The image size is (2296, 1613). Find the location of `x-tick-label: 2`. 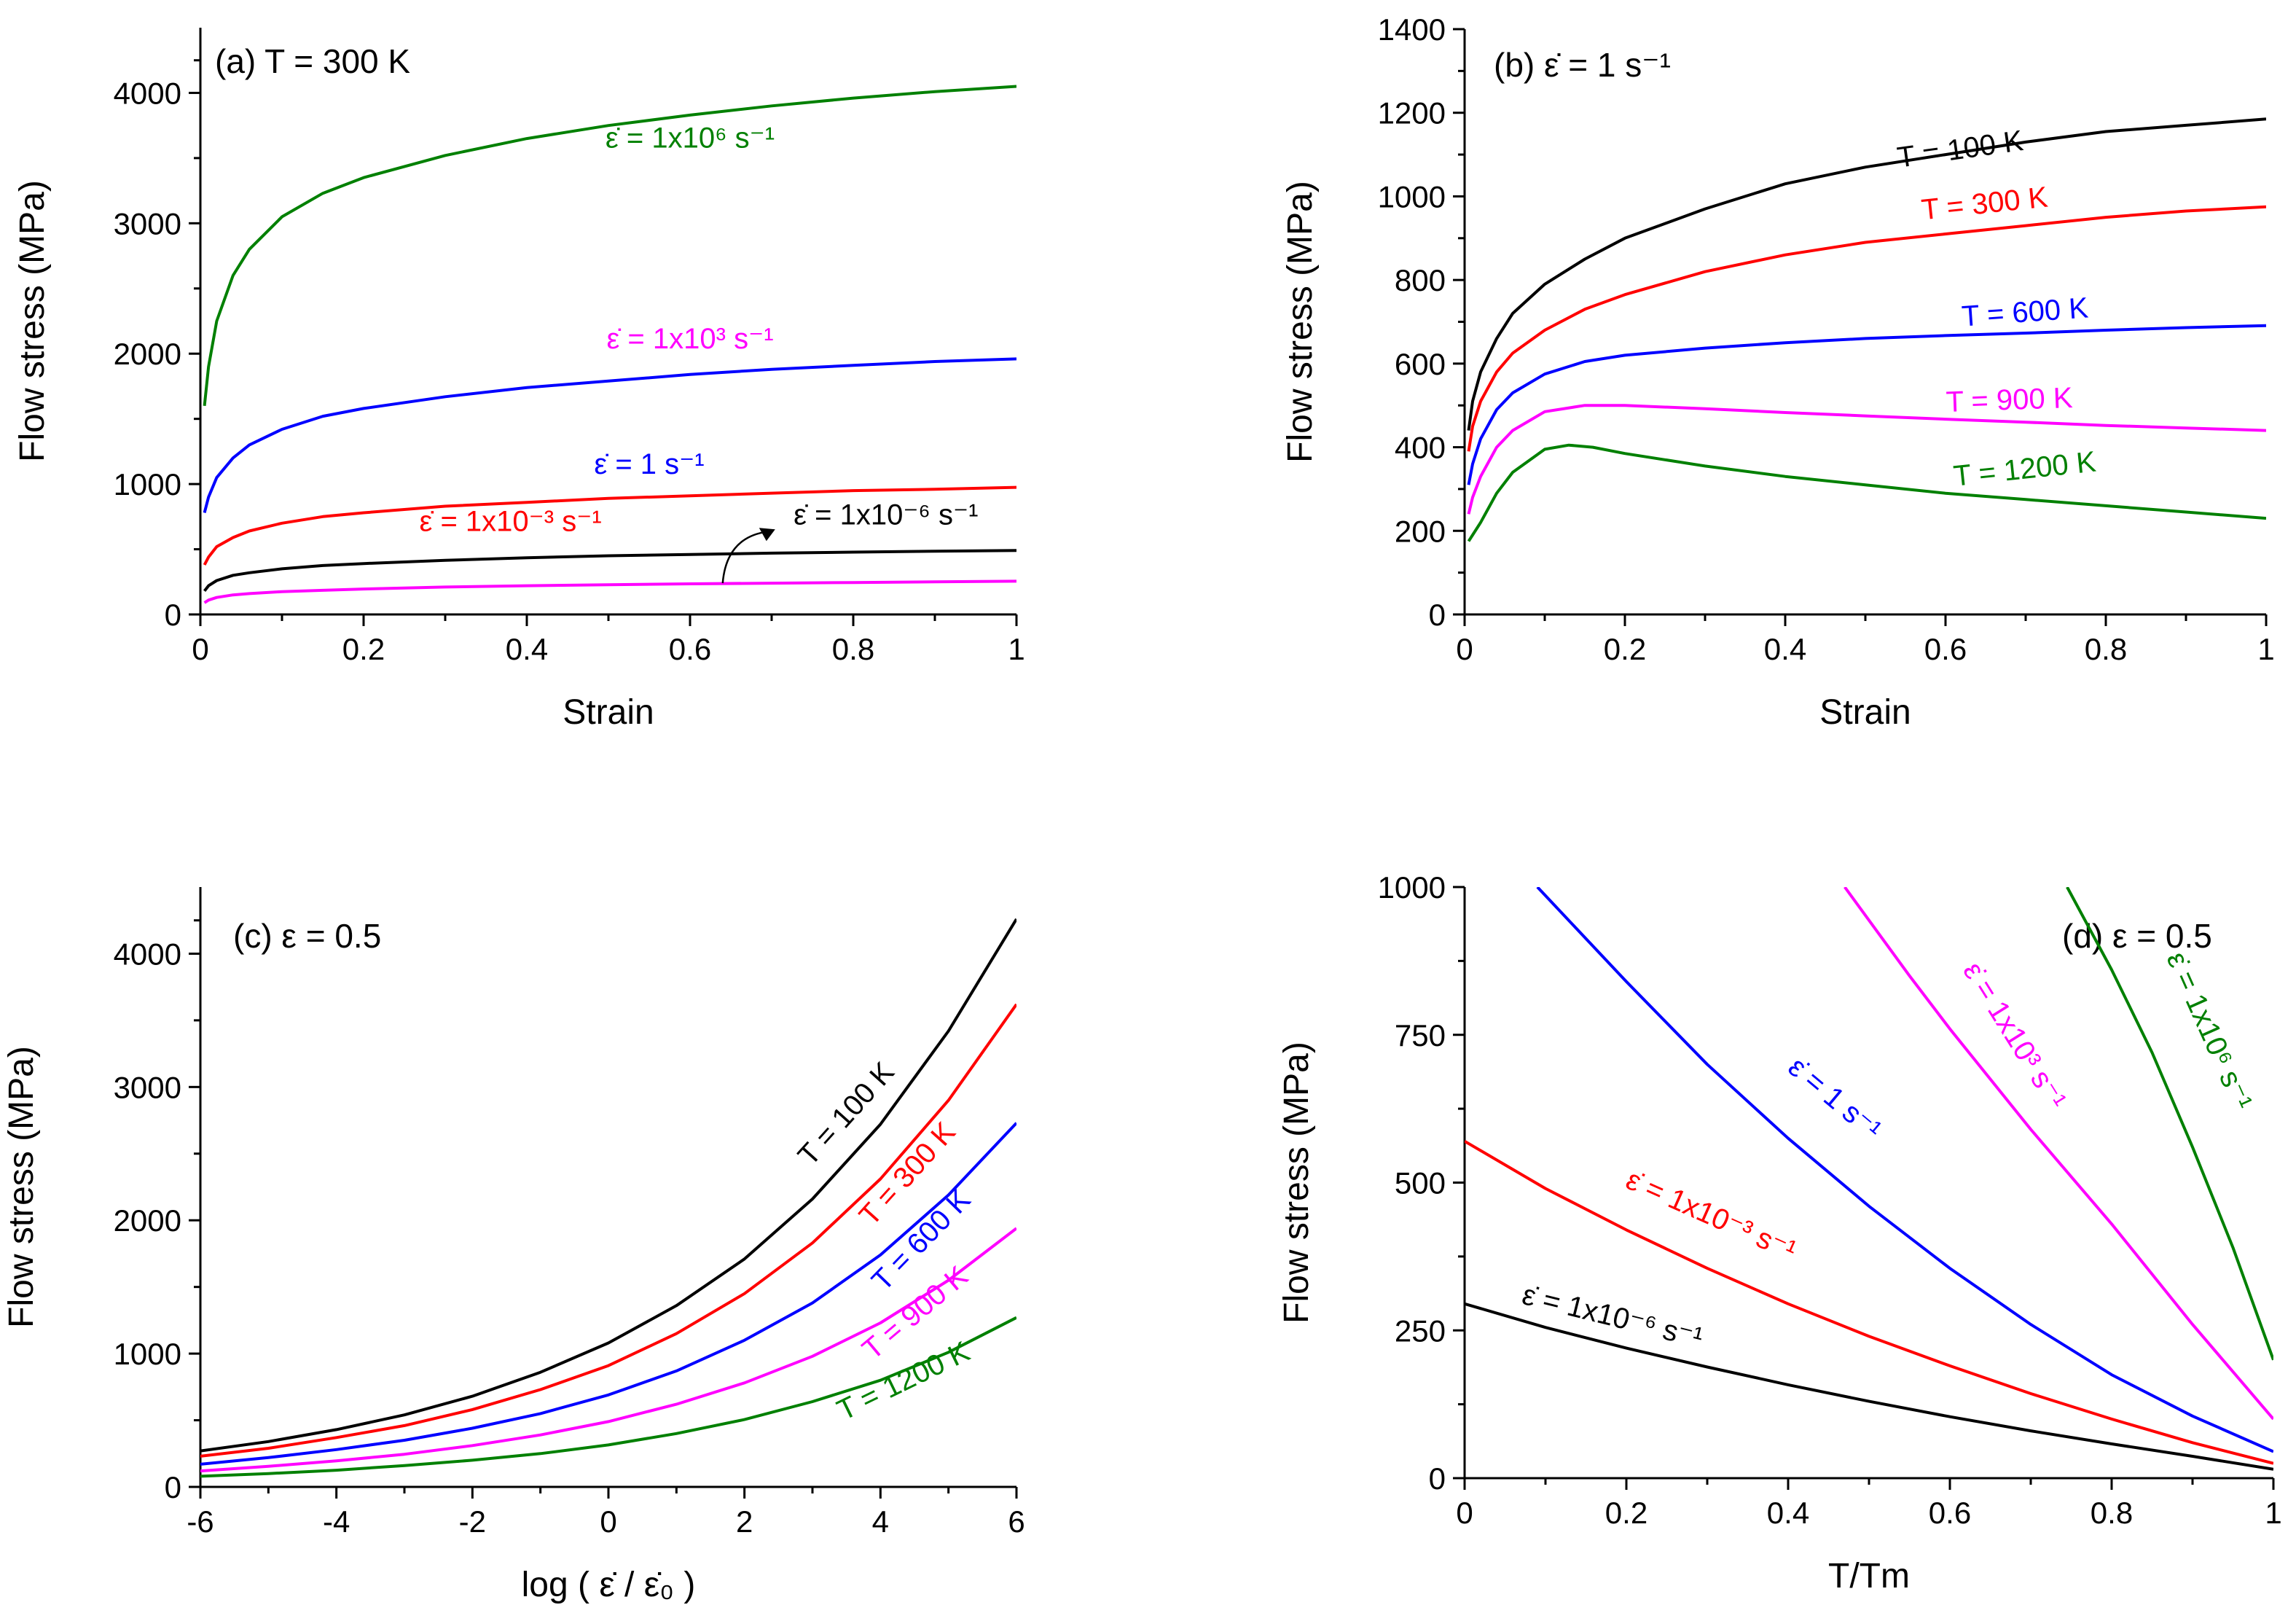

x-tick-label: 2 is located at coordinates (744, 1521).